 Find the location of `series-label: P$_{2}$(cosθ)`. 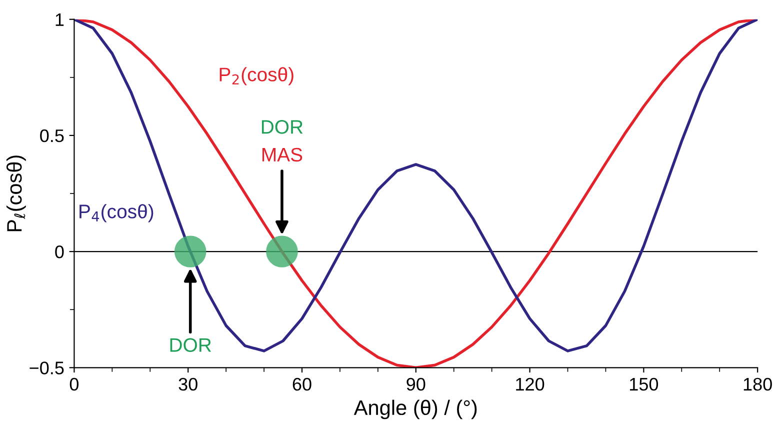

series-label: P$_{2}$(cosθ) is located at coordinates (257, 76).